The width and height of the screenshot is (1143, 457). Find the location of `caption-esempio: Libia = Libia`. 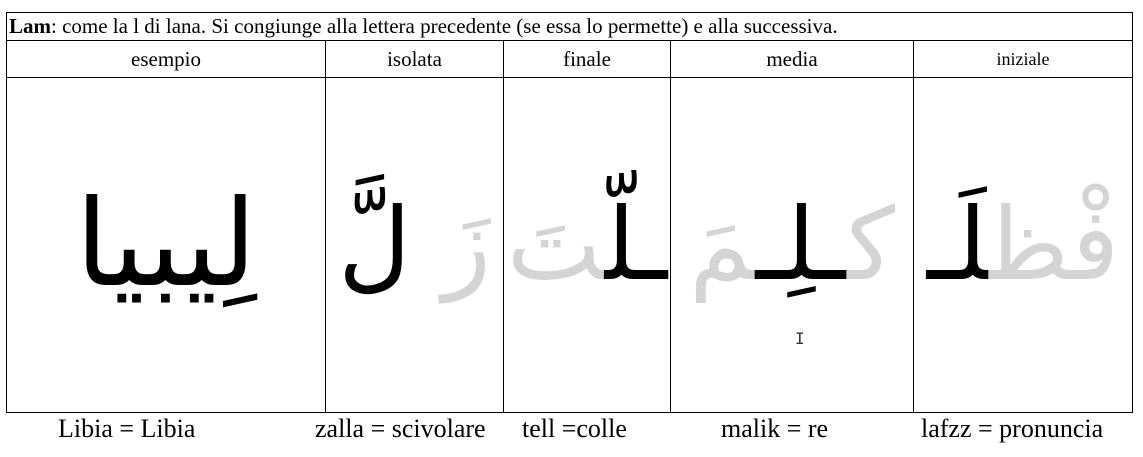

caption-esempio: Libia = Libia is located at coordinates (127, 428).